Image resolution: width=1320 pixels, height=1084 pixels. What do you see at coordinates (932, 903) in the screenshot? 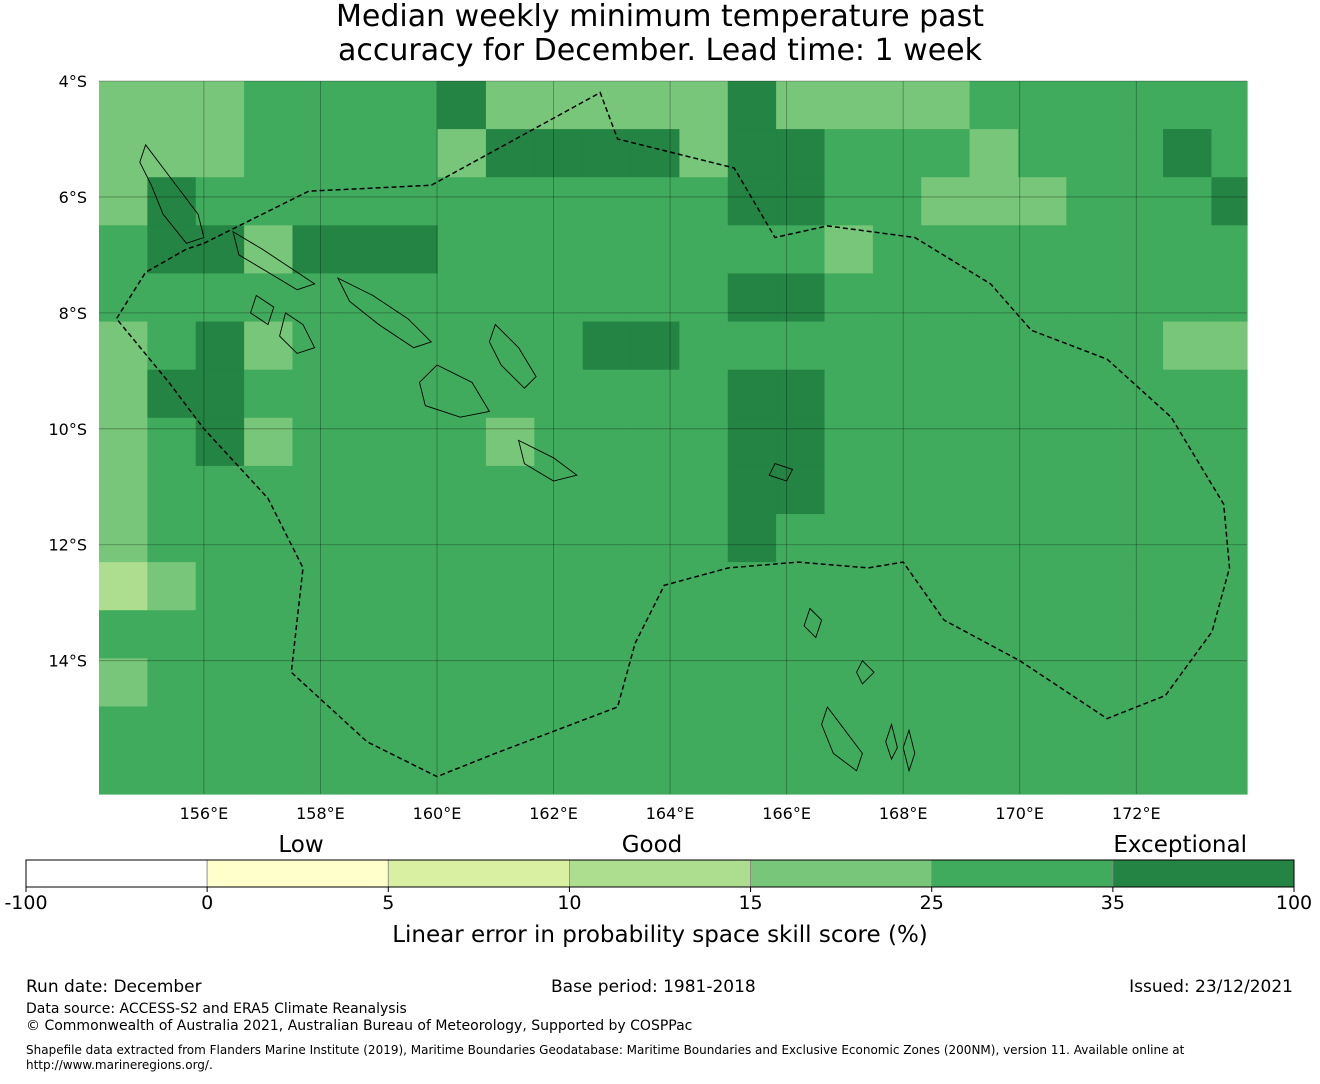
I see `colorbar-tick-label: 25` at bounding box center [932, 903].